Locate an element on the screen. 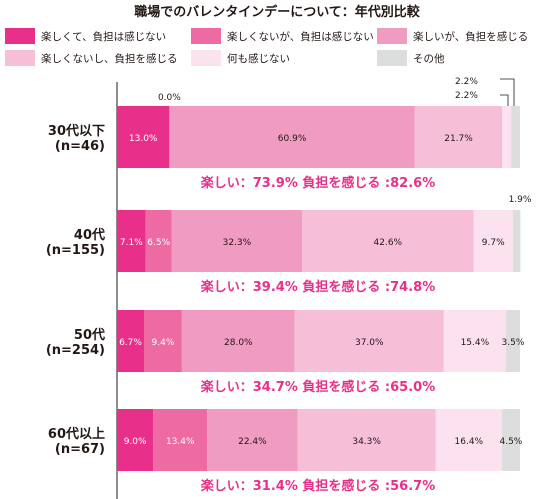 The image size is (555, 499). legend-label: 楽しくないし、負担を感じる is located at coordinates (109, 58).